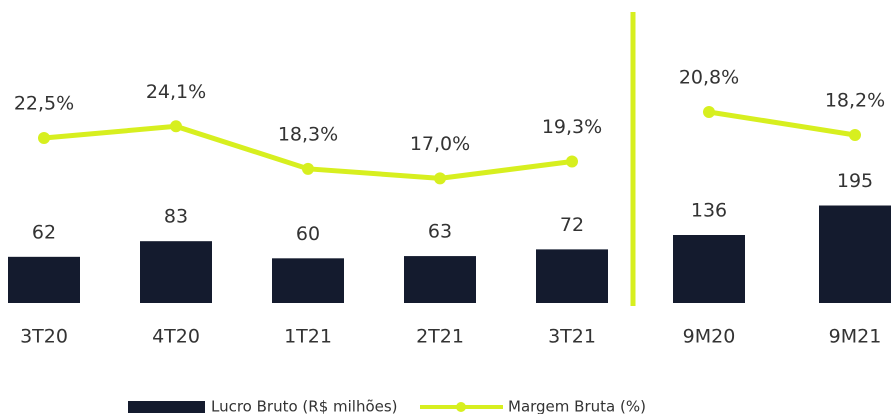  What do you see at coordinates (166, 407) in the screenshot?
I see `legend-swatch-bar` at bounding box center [166, 407].